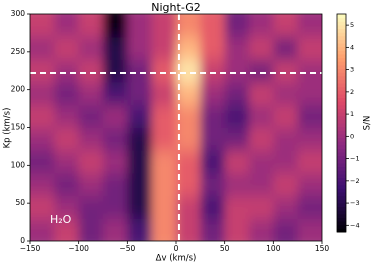  I want to click on x-tick-label: 0, so click(176, 248).